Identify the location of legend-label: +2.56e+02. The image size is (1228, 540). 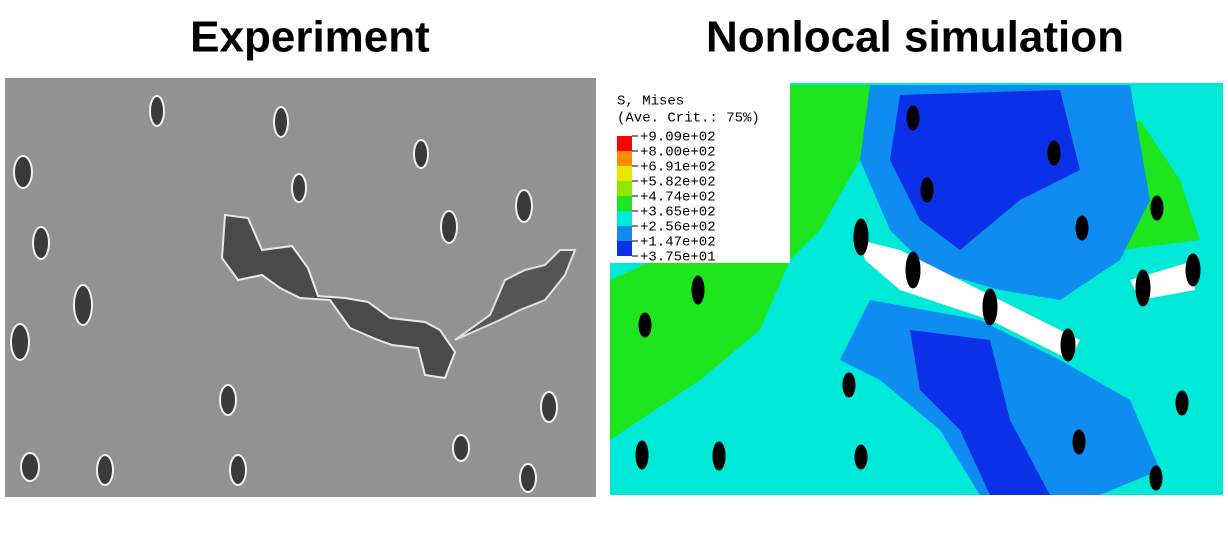
(678, 228).